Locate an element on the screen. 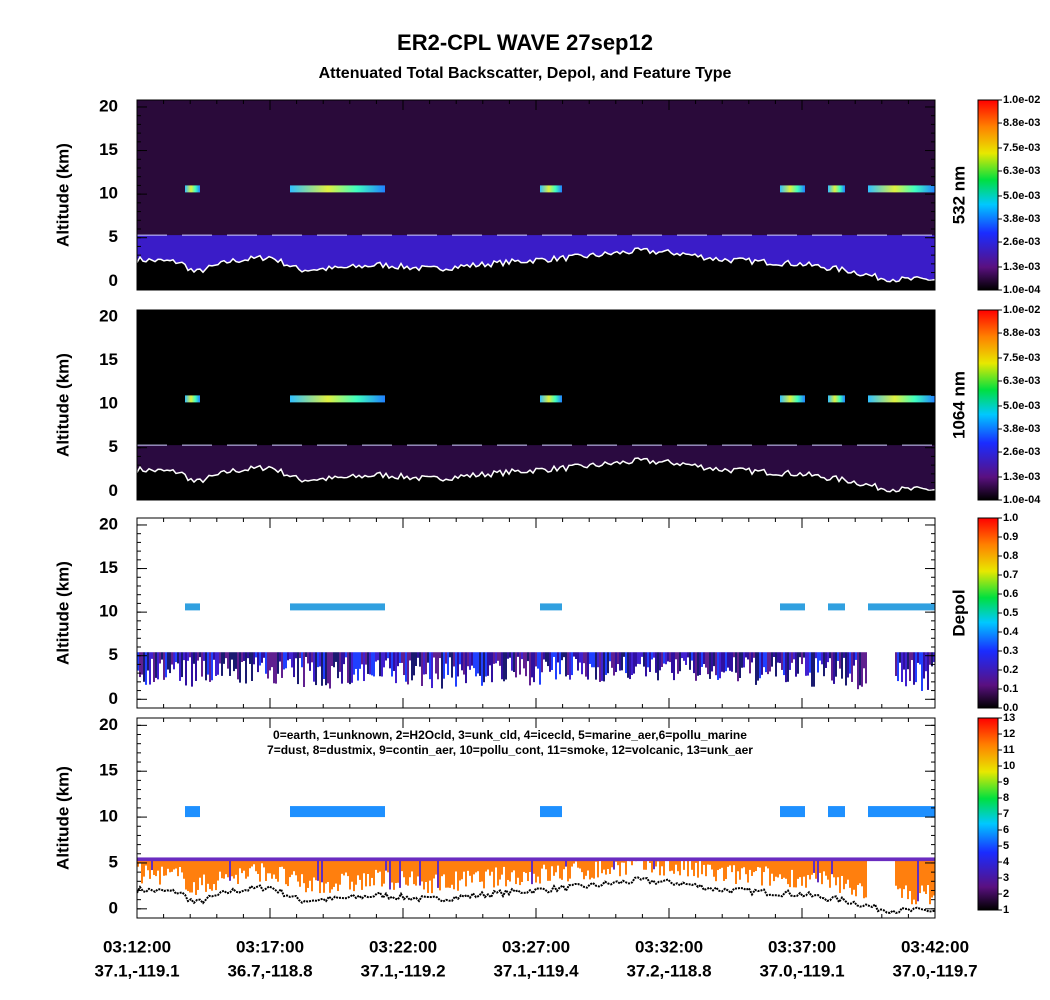  colorbar-tick-label: 0.0 is located at coordinates (1010, 708).